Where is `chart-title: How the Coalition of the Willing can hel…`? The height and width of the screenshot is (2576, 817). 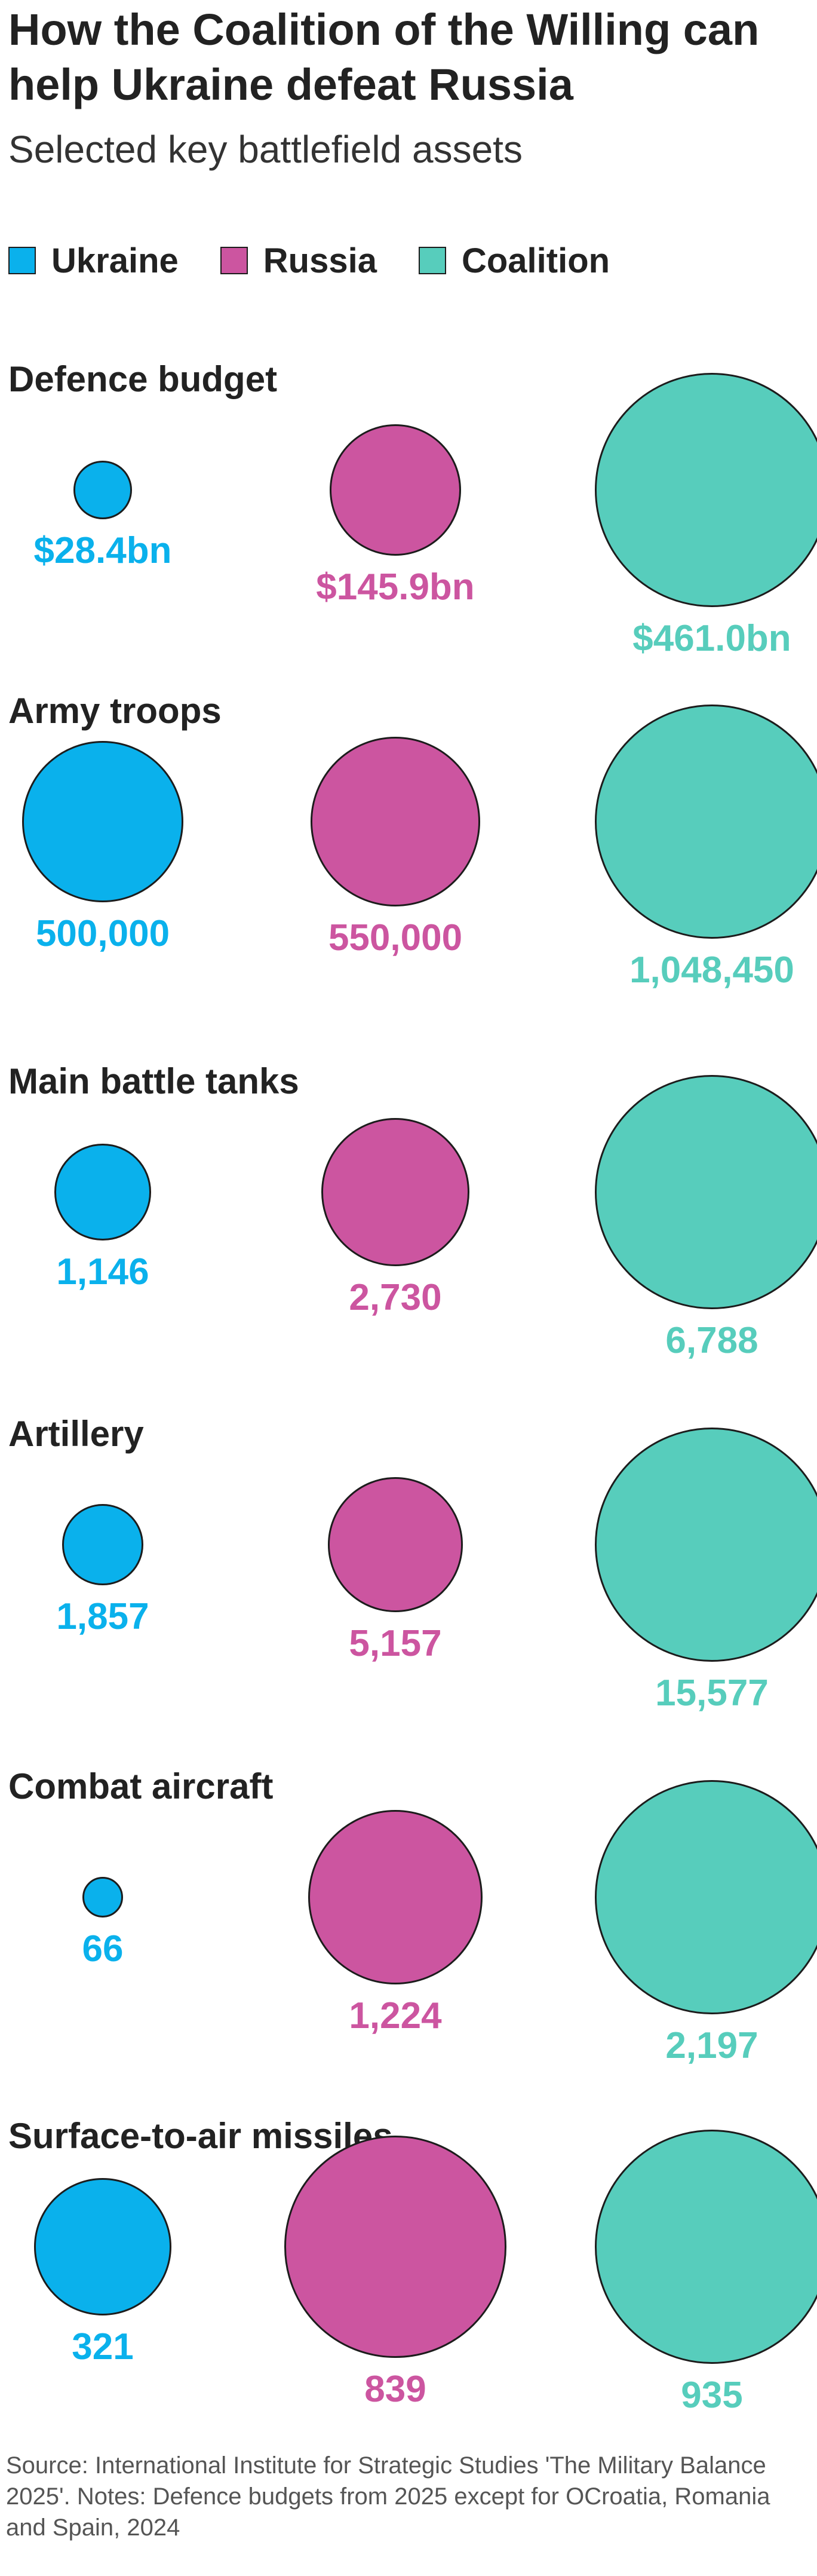
chart-title: How the Coalition of the Willing can hel… is located at coordinates (384, 57).